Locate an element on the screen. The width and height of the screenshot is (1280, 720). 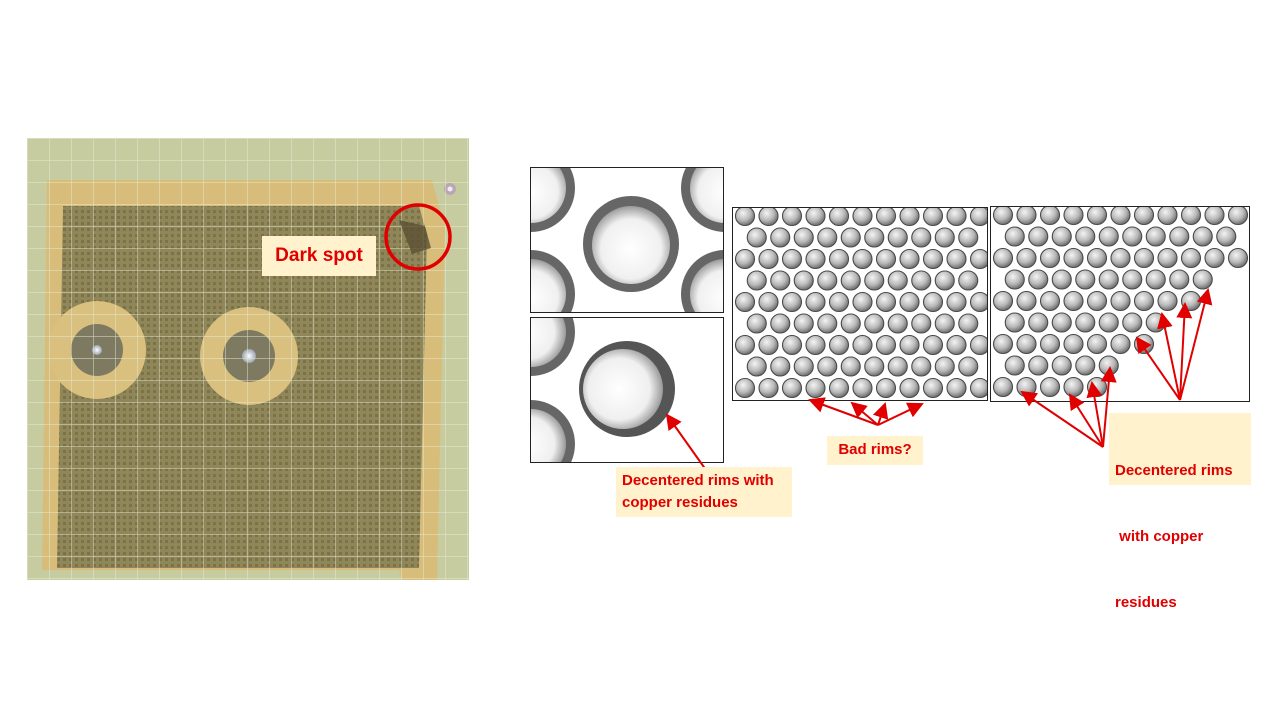
bad-rims-text: Bad rims? is located at coordinates (875, 449).